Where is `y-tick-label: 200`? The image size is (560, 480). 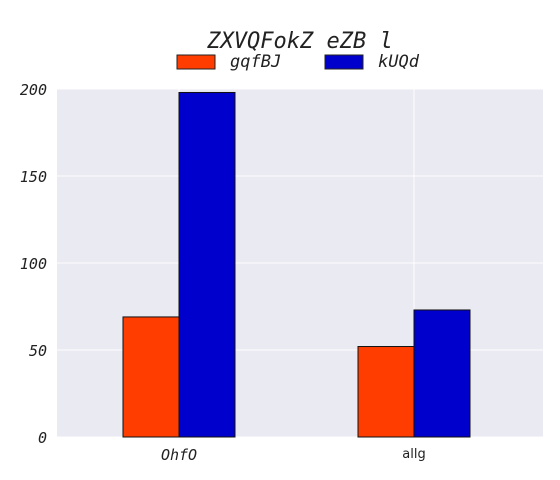 y-tick-label: 200 is located at coordinates (33, 90).